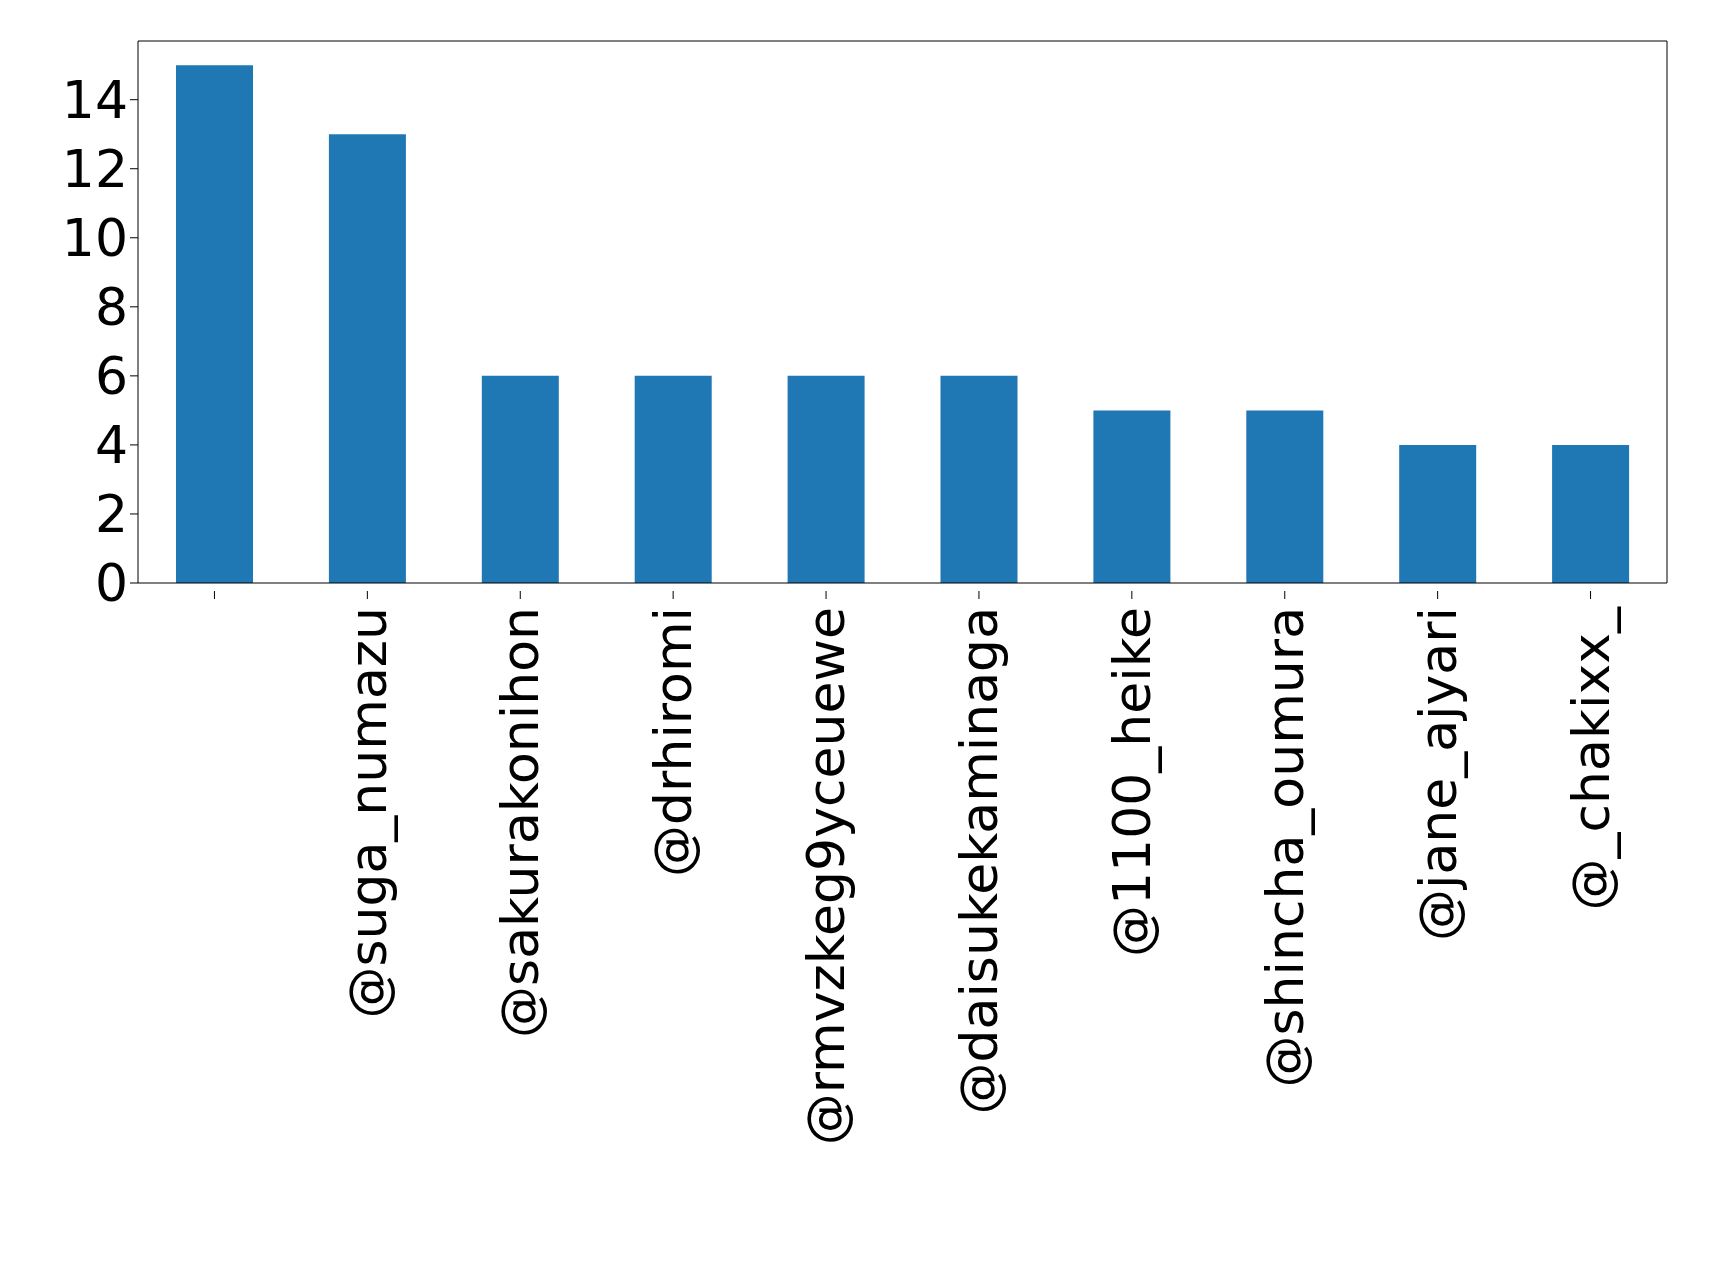 The image size is (1719, 1275). Describe the element at coordinates (111, 514) in the screenshot. I see `y-tick-label: 2` at that location.